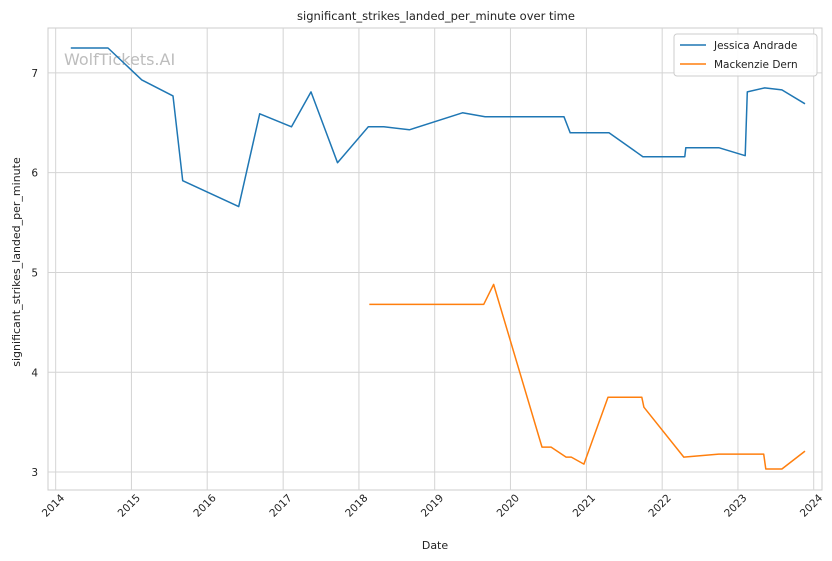  What do you see at coordinates (435, 545) in the screenshot?
I see `x-axis-label: Date` at bounding box center [435, 545].